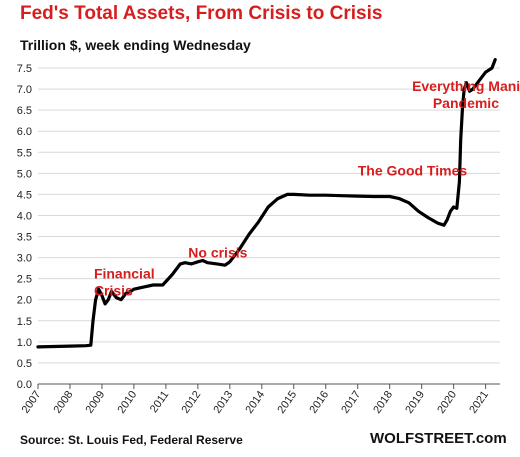  I want to click on x-tick-label: 2014, so click(255, 402).